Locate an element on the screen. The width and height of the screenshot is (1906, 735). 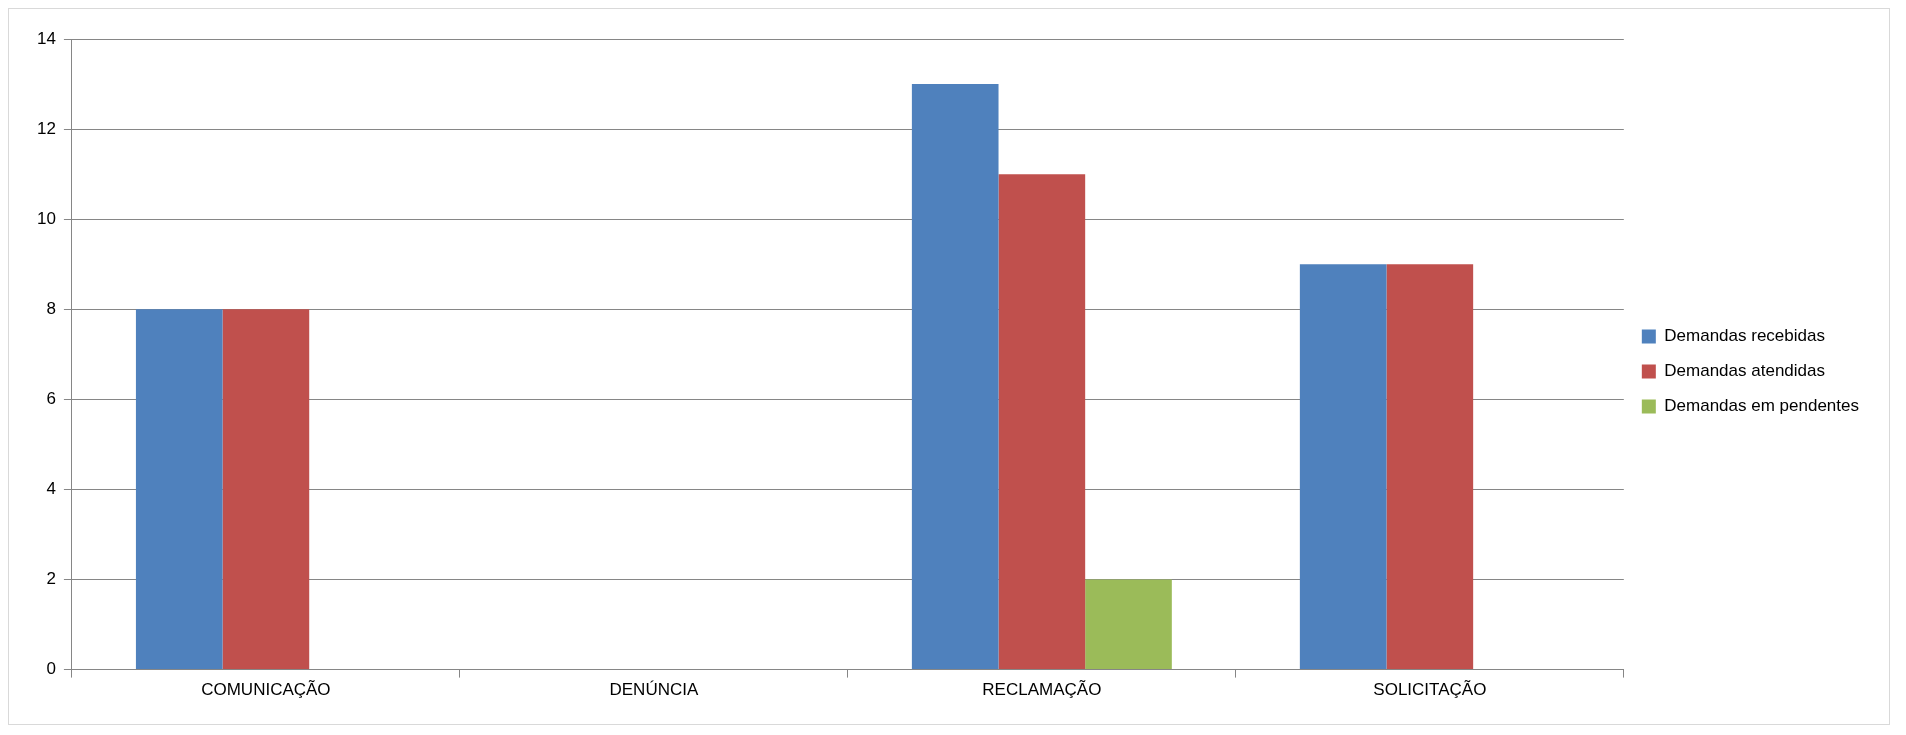
y-tick-label: 2 is located at coordinates (51, 579).